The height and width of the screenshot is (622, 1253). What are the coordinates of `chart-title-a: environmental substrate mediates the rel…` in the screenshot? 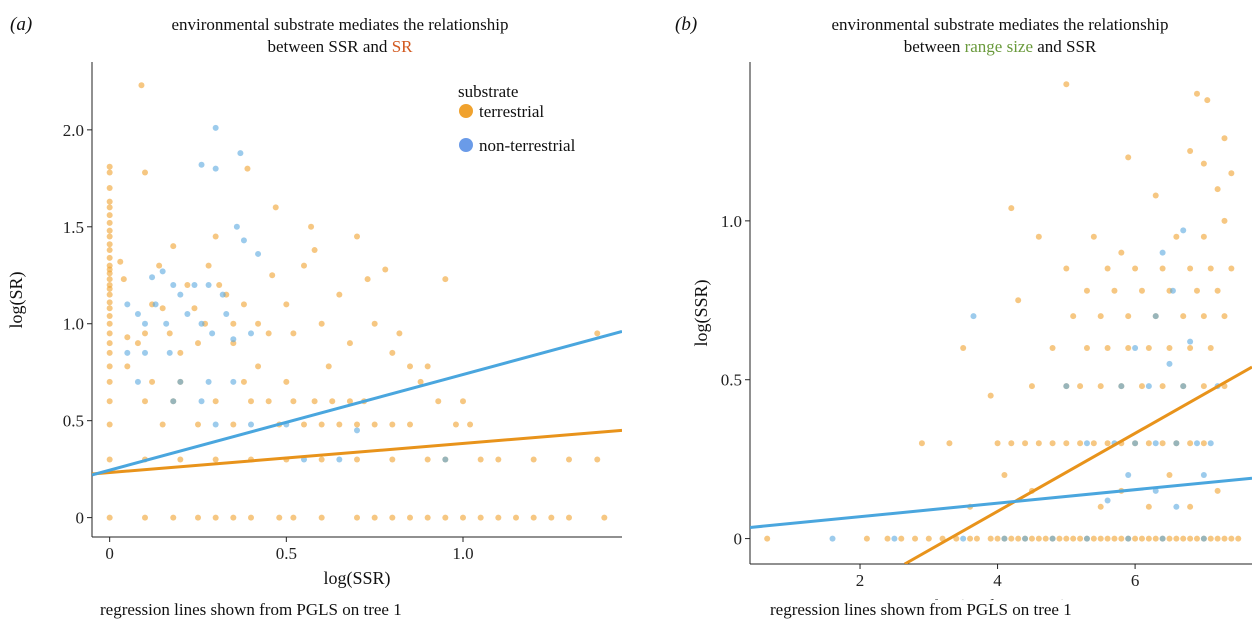 It's located at (340, 36).